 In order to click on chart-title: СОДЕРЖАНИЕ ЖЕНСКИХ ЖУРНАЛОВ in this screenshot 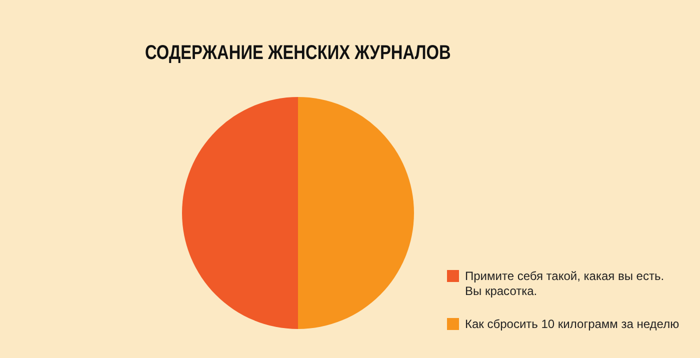, I will do `click(298, 52)`.